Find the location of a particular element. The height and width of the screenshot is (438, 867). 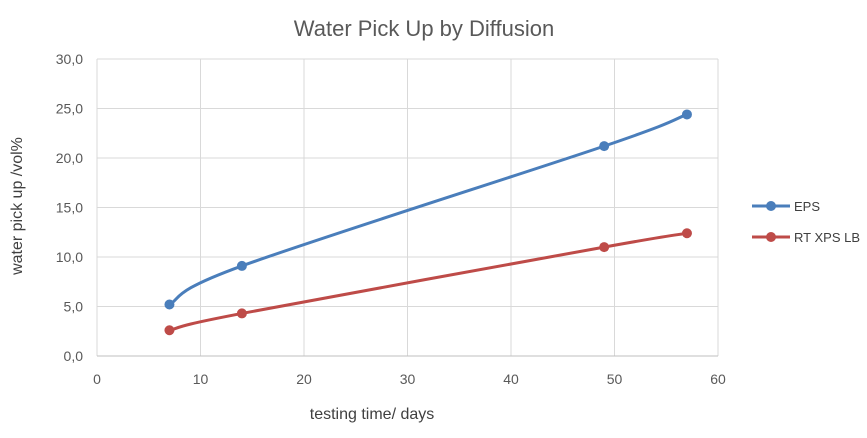

x-tick-label: 10 is located at coordinates (201, 379).